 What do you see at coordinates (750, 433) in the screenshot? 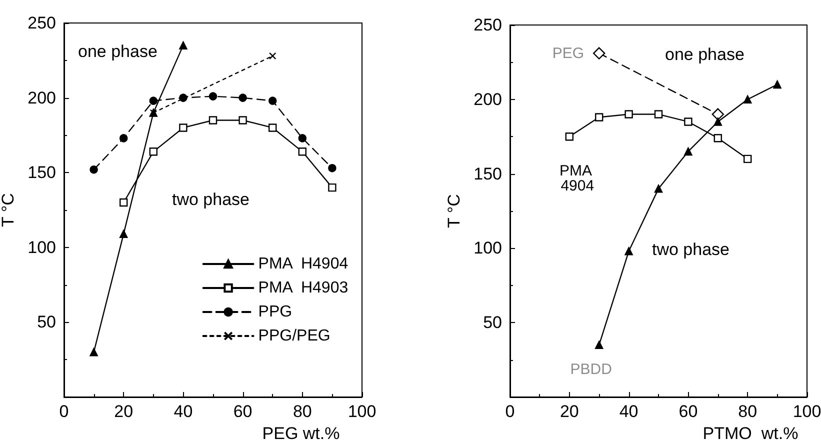
I see `x-axis-title: PTMO wt.%` at bounding box center [750, 433].